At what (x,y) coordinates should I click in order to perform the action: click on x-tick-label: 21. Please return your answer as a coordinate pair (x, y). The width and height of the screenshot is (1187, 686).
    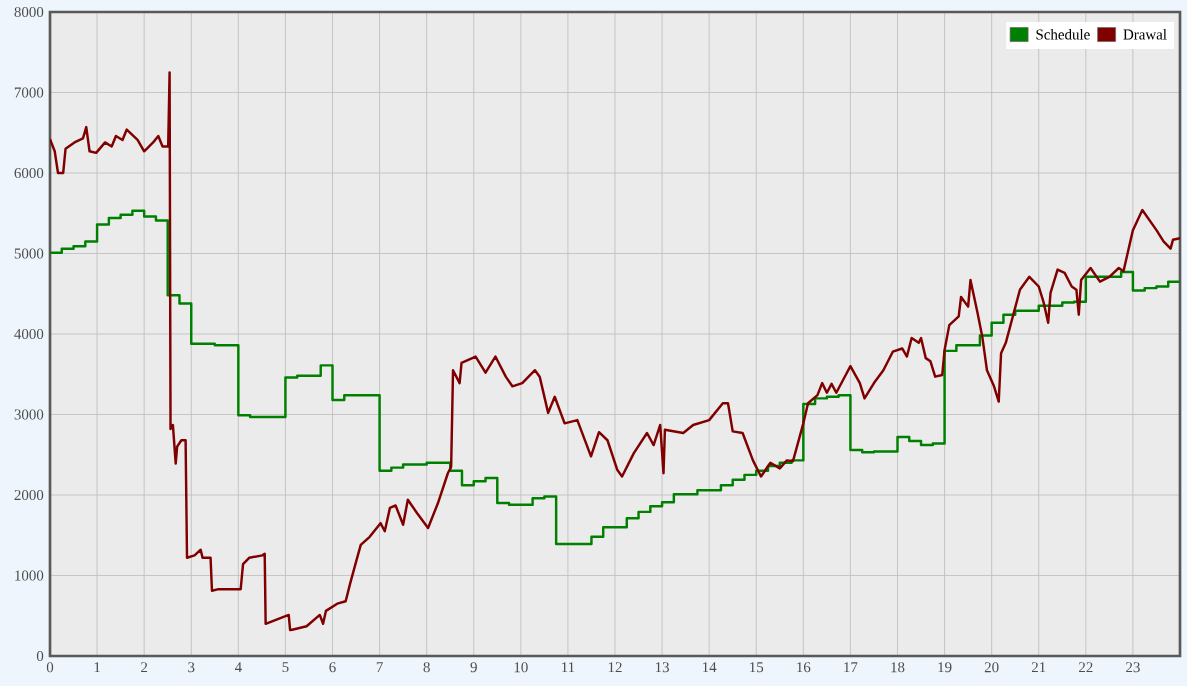
    Looking at the image, I should click on (1038, 667).